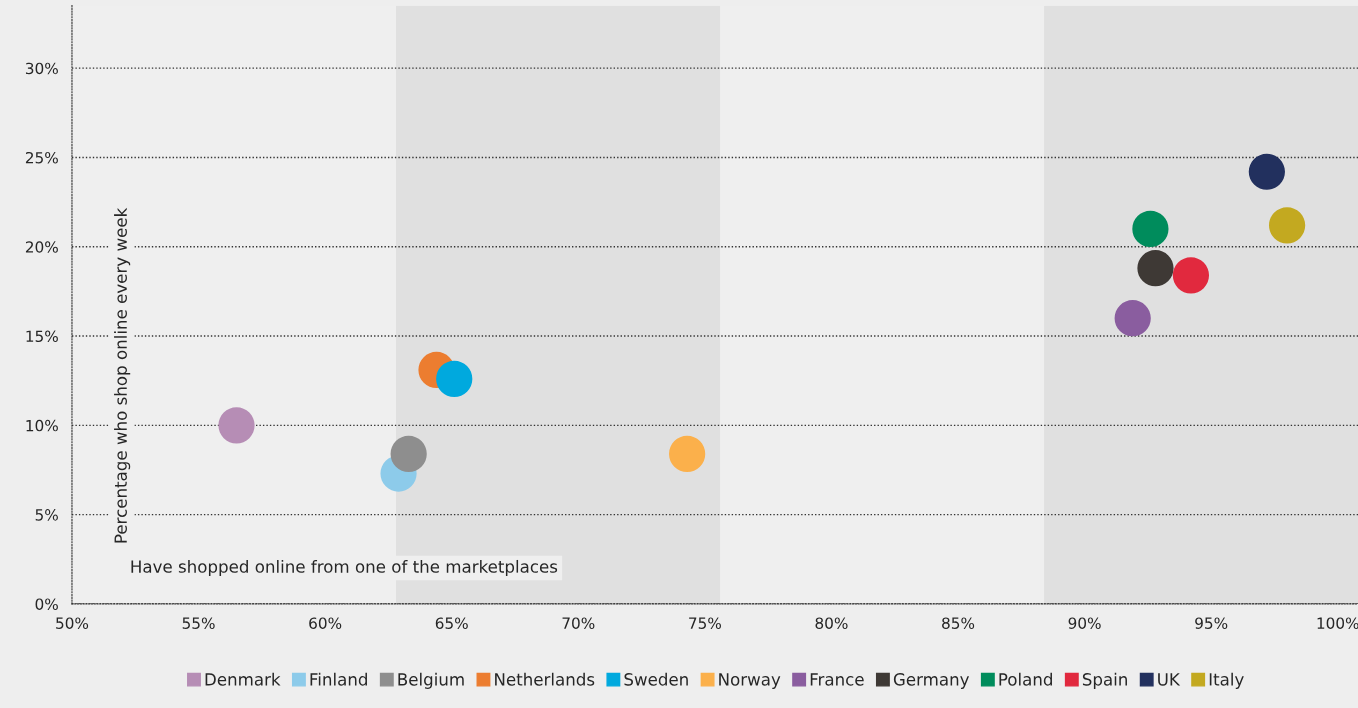 This screenshot has width=1358, height=708. What do you see at coordinates (42, 425) in the screenshot?
I see `y-tick-label: 10%` at bounding box center [42, 425].